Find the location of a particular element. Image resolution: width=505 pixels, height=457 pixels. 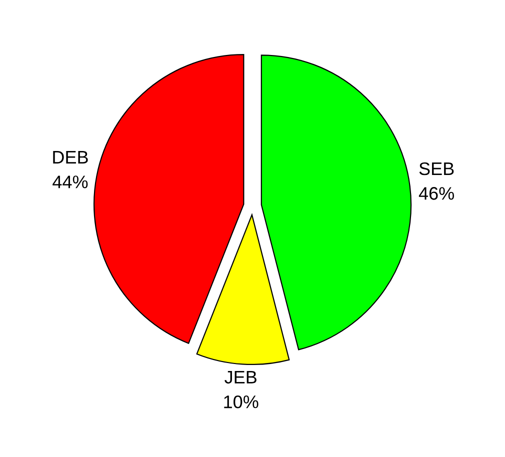

slice-label: DEB is located at coordinates (70, 157).